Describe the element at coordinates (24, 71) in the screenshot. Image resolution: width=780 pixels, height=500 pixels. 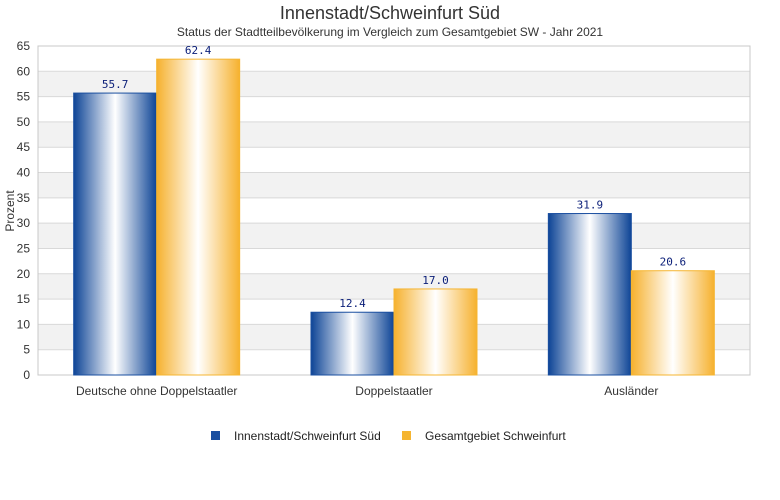
I see `y-tick-label: 60` at that location.